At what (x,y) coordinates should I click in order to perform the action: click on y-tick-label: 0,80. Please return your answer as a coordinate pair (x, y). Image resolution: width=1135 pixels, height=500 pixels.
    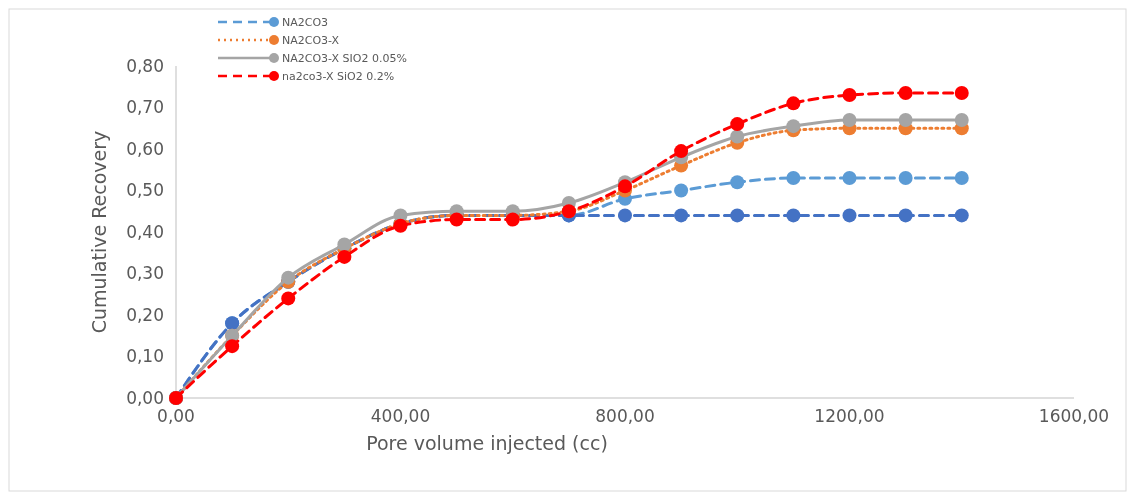
    Looking at the image, I should click on (145, 65).